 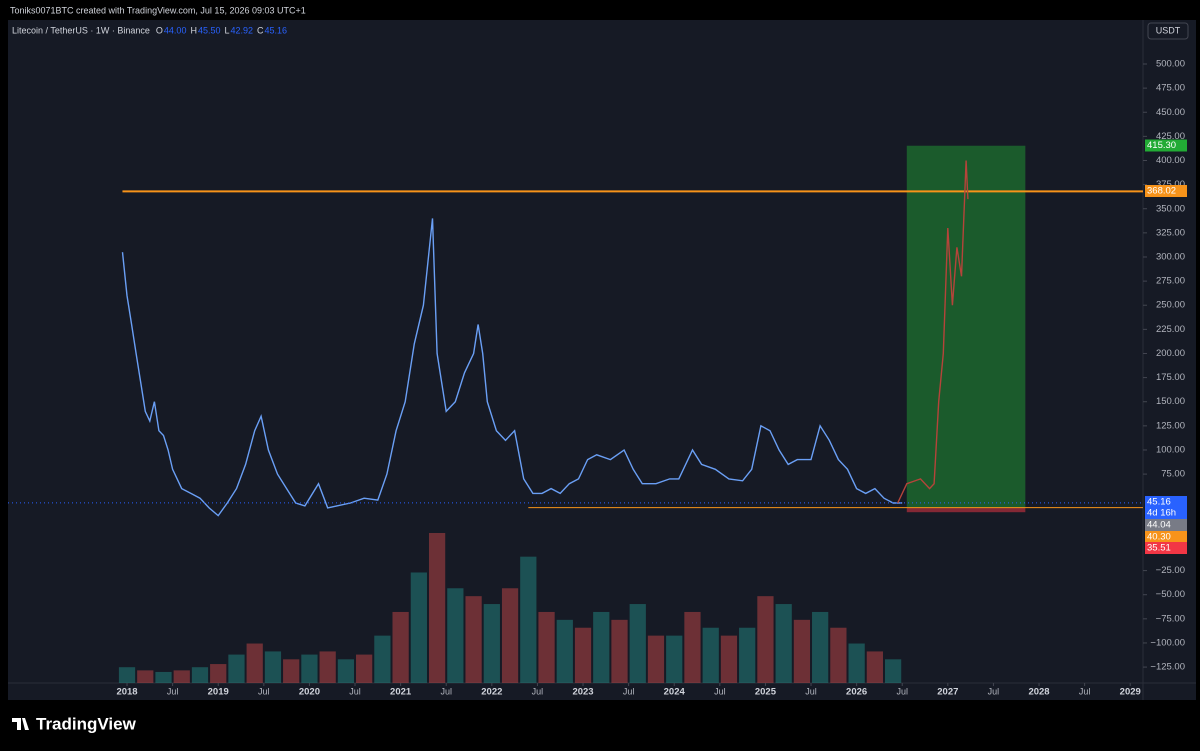 I want to click on y-tick-label: −100.00, so click(x=1167, y=642).